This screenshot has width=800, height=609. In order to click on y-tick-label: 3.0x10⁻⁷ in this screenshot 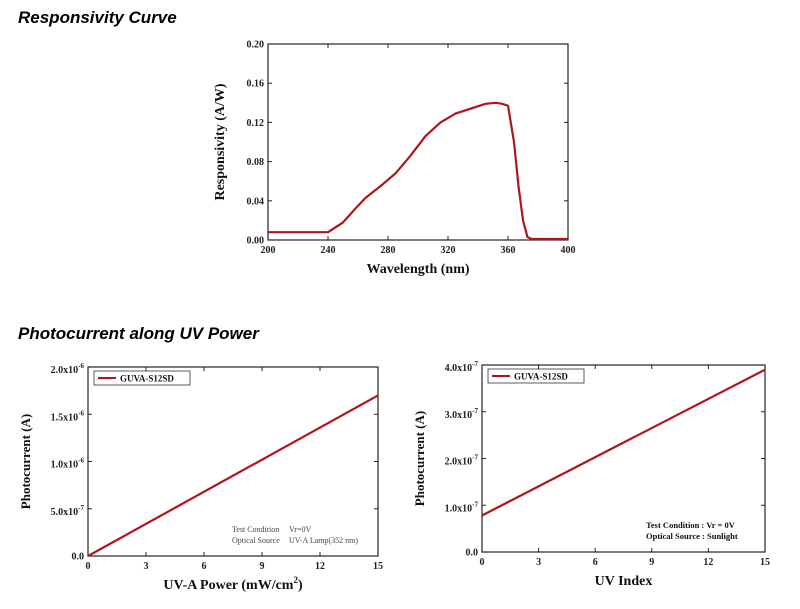, I will do `click(462, 414)`.